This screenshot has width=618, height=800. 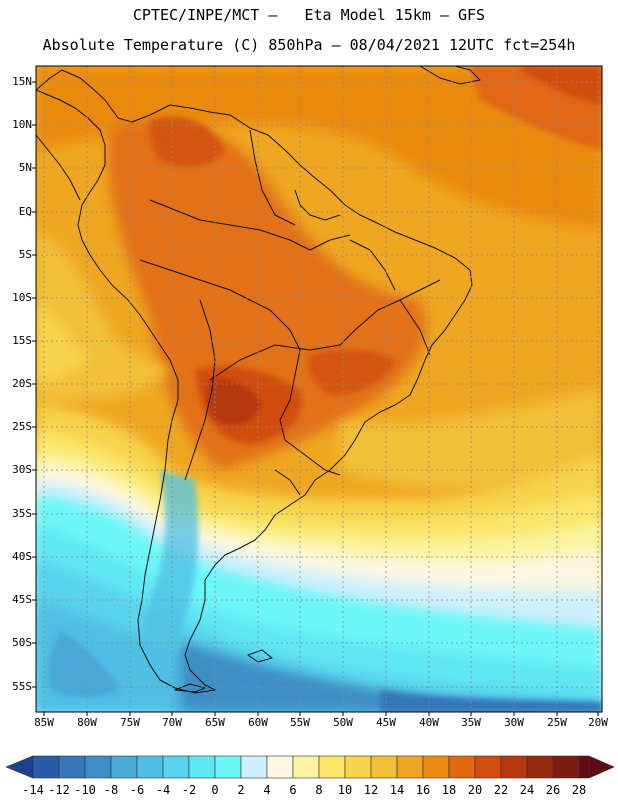 What do you see at coordinates (429, 722) in the screenshot?
I see `lon-label: 40W` at bounding box center [429, 722].